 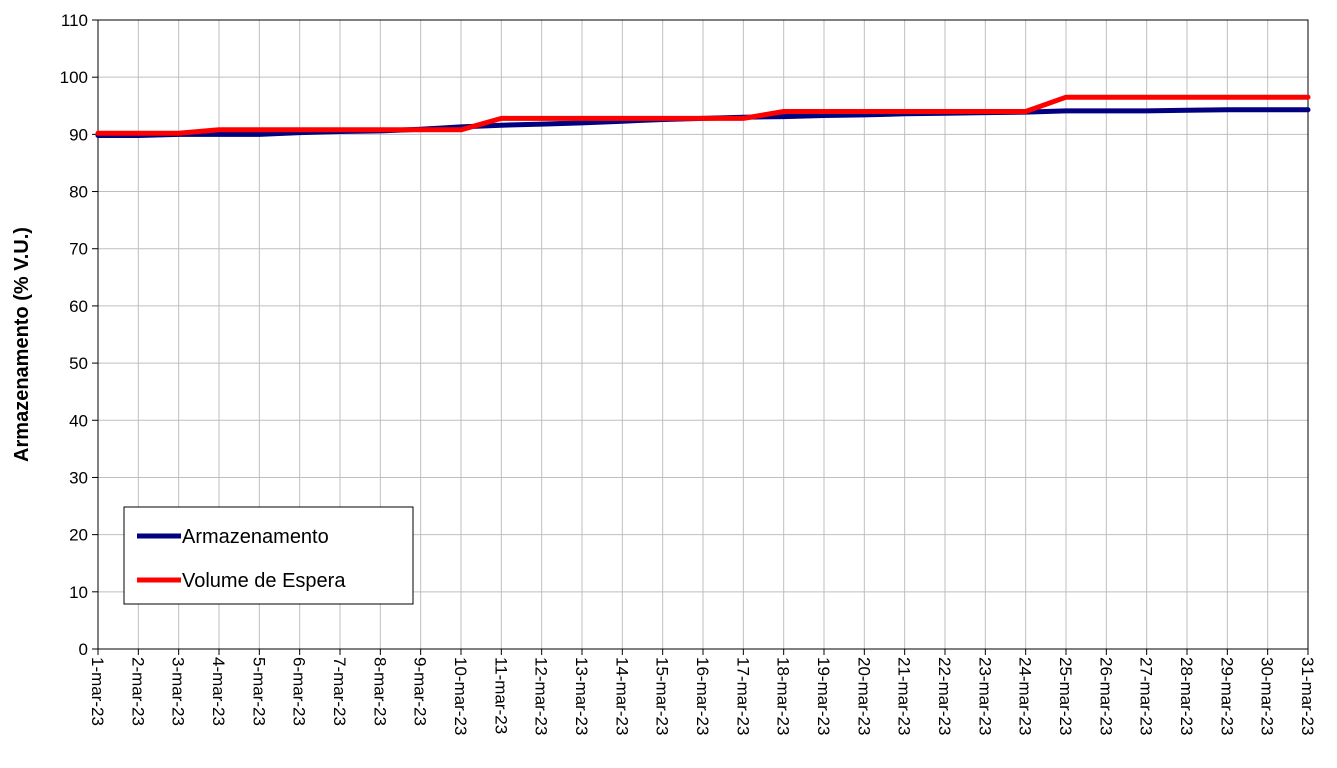 What do you see at coordinates (137, 691) in the screenshot?
I see `x-tick-label: 2-mar-23` at bounding box center [137, 691].